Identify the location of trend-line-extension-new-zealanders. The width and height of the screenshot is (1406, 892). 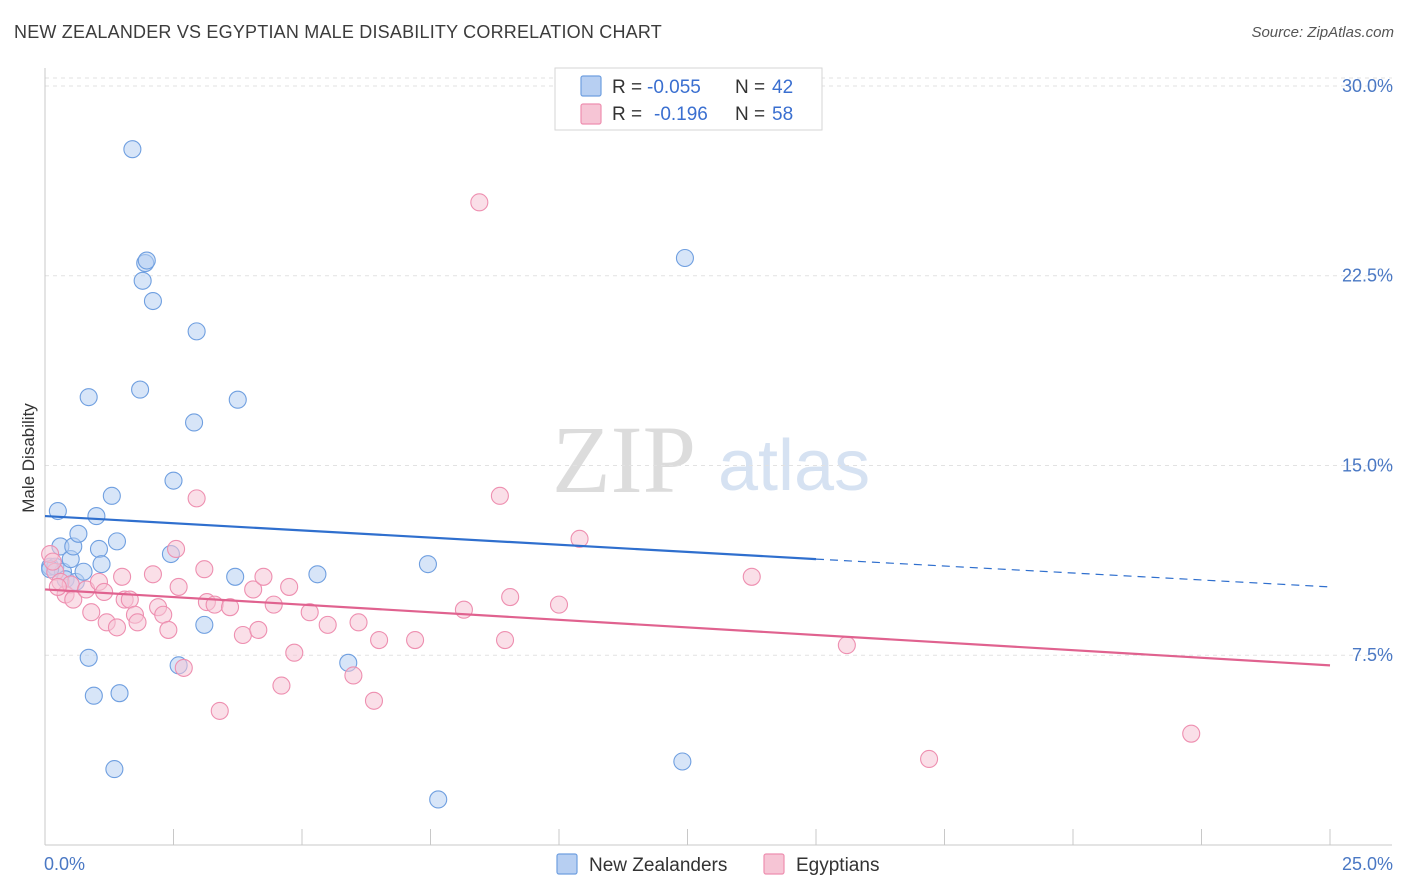
(1073, 573).